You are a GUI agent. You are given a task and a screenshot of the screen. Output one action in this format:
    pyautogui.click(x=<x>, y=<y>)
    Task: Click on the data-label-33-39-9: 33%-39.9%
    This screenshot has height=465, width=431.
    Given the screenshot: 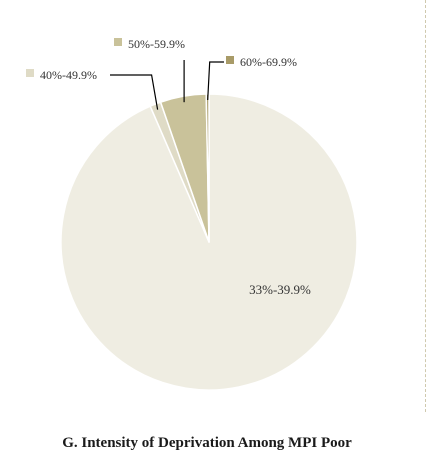 What is the action you would take?
    pyautogui.click(x=280, y=289)
    